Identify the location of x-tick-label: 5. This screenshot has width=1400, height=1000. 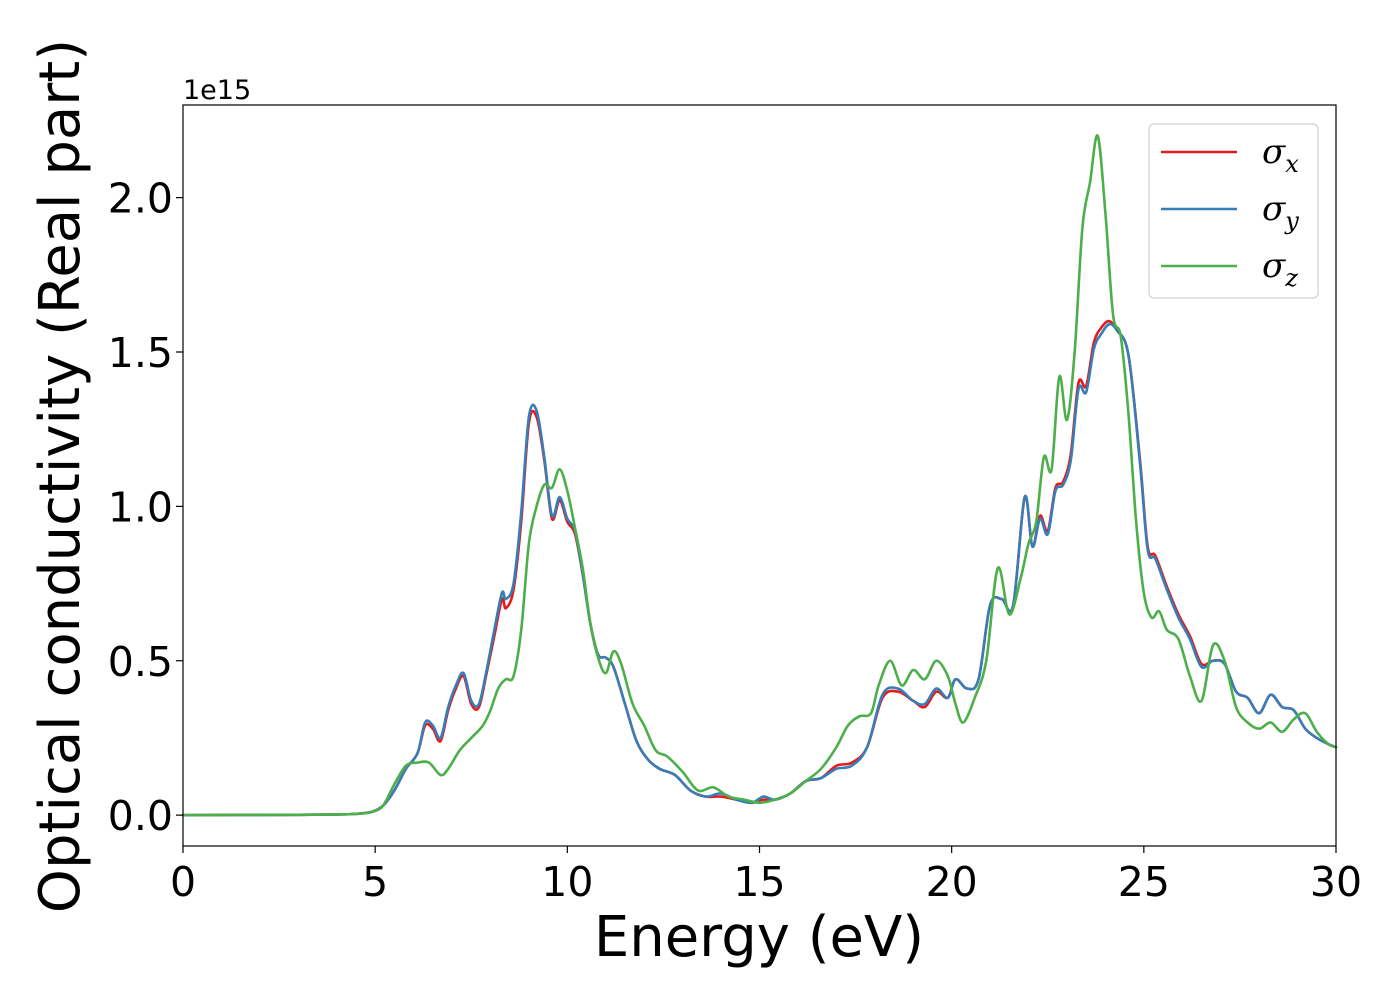
(375, 882).